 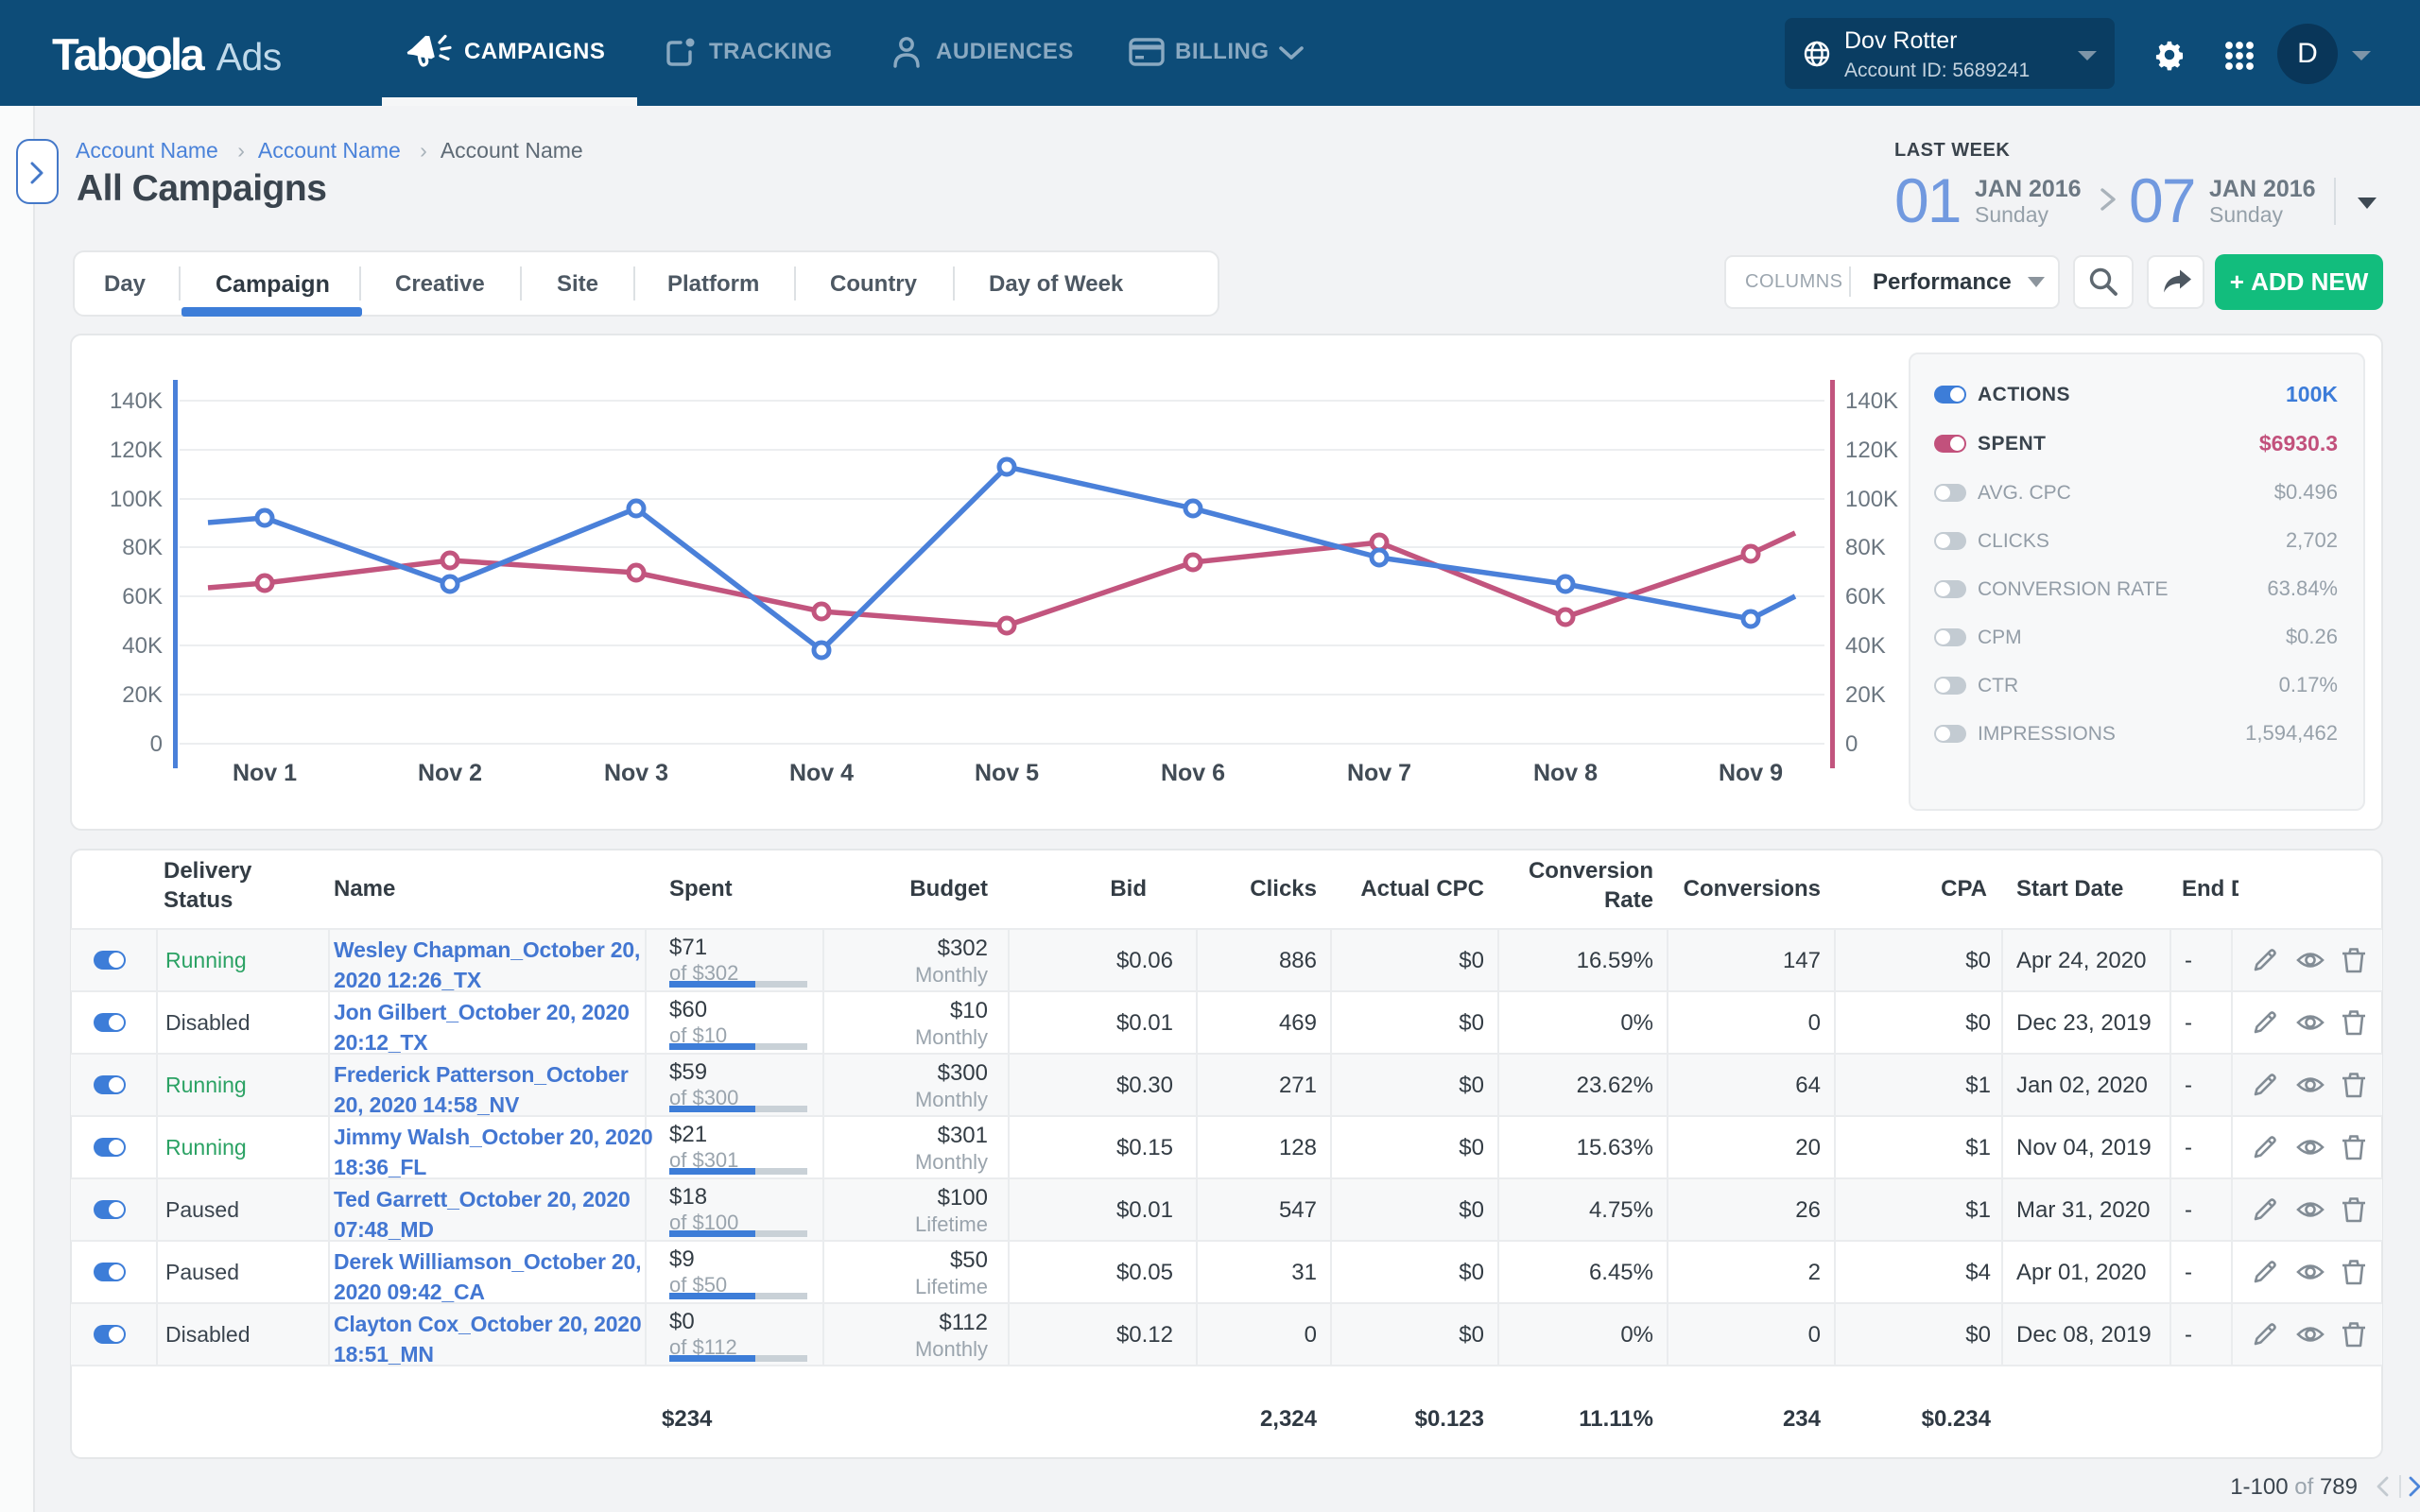 What do you see at coordinates (450, 773) in the screenshot?
I see `svg-text: Nov 2` at bounding box center [450, 773].